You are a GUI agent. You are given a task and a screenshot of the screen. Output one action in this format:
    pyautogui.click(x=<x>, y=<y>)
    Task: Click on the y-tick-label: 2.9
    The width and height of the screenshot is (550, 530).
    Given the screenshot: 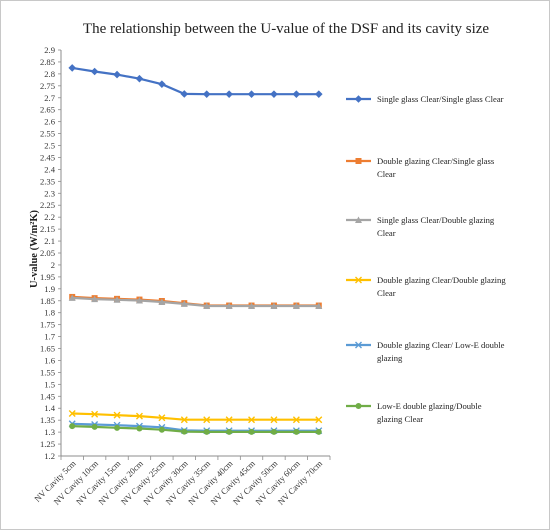 What is the action you would take?
    pyautogui.click(x=49, y=50)
    